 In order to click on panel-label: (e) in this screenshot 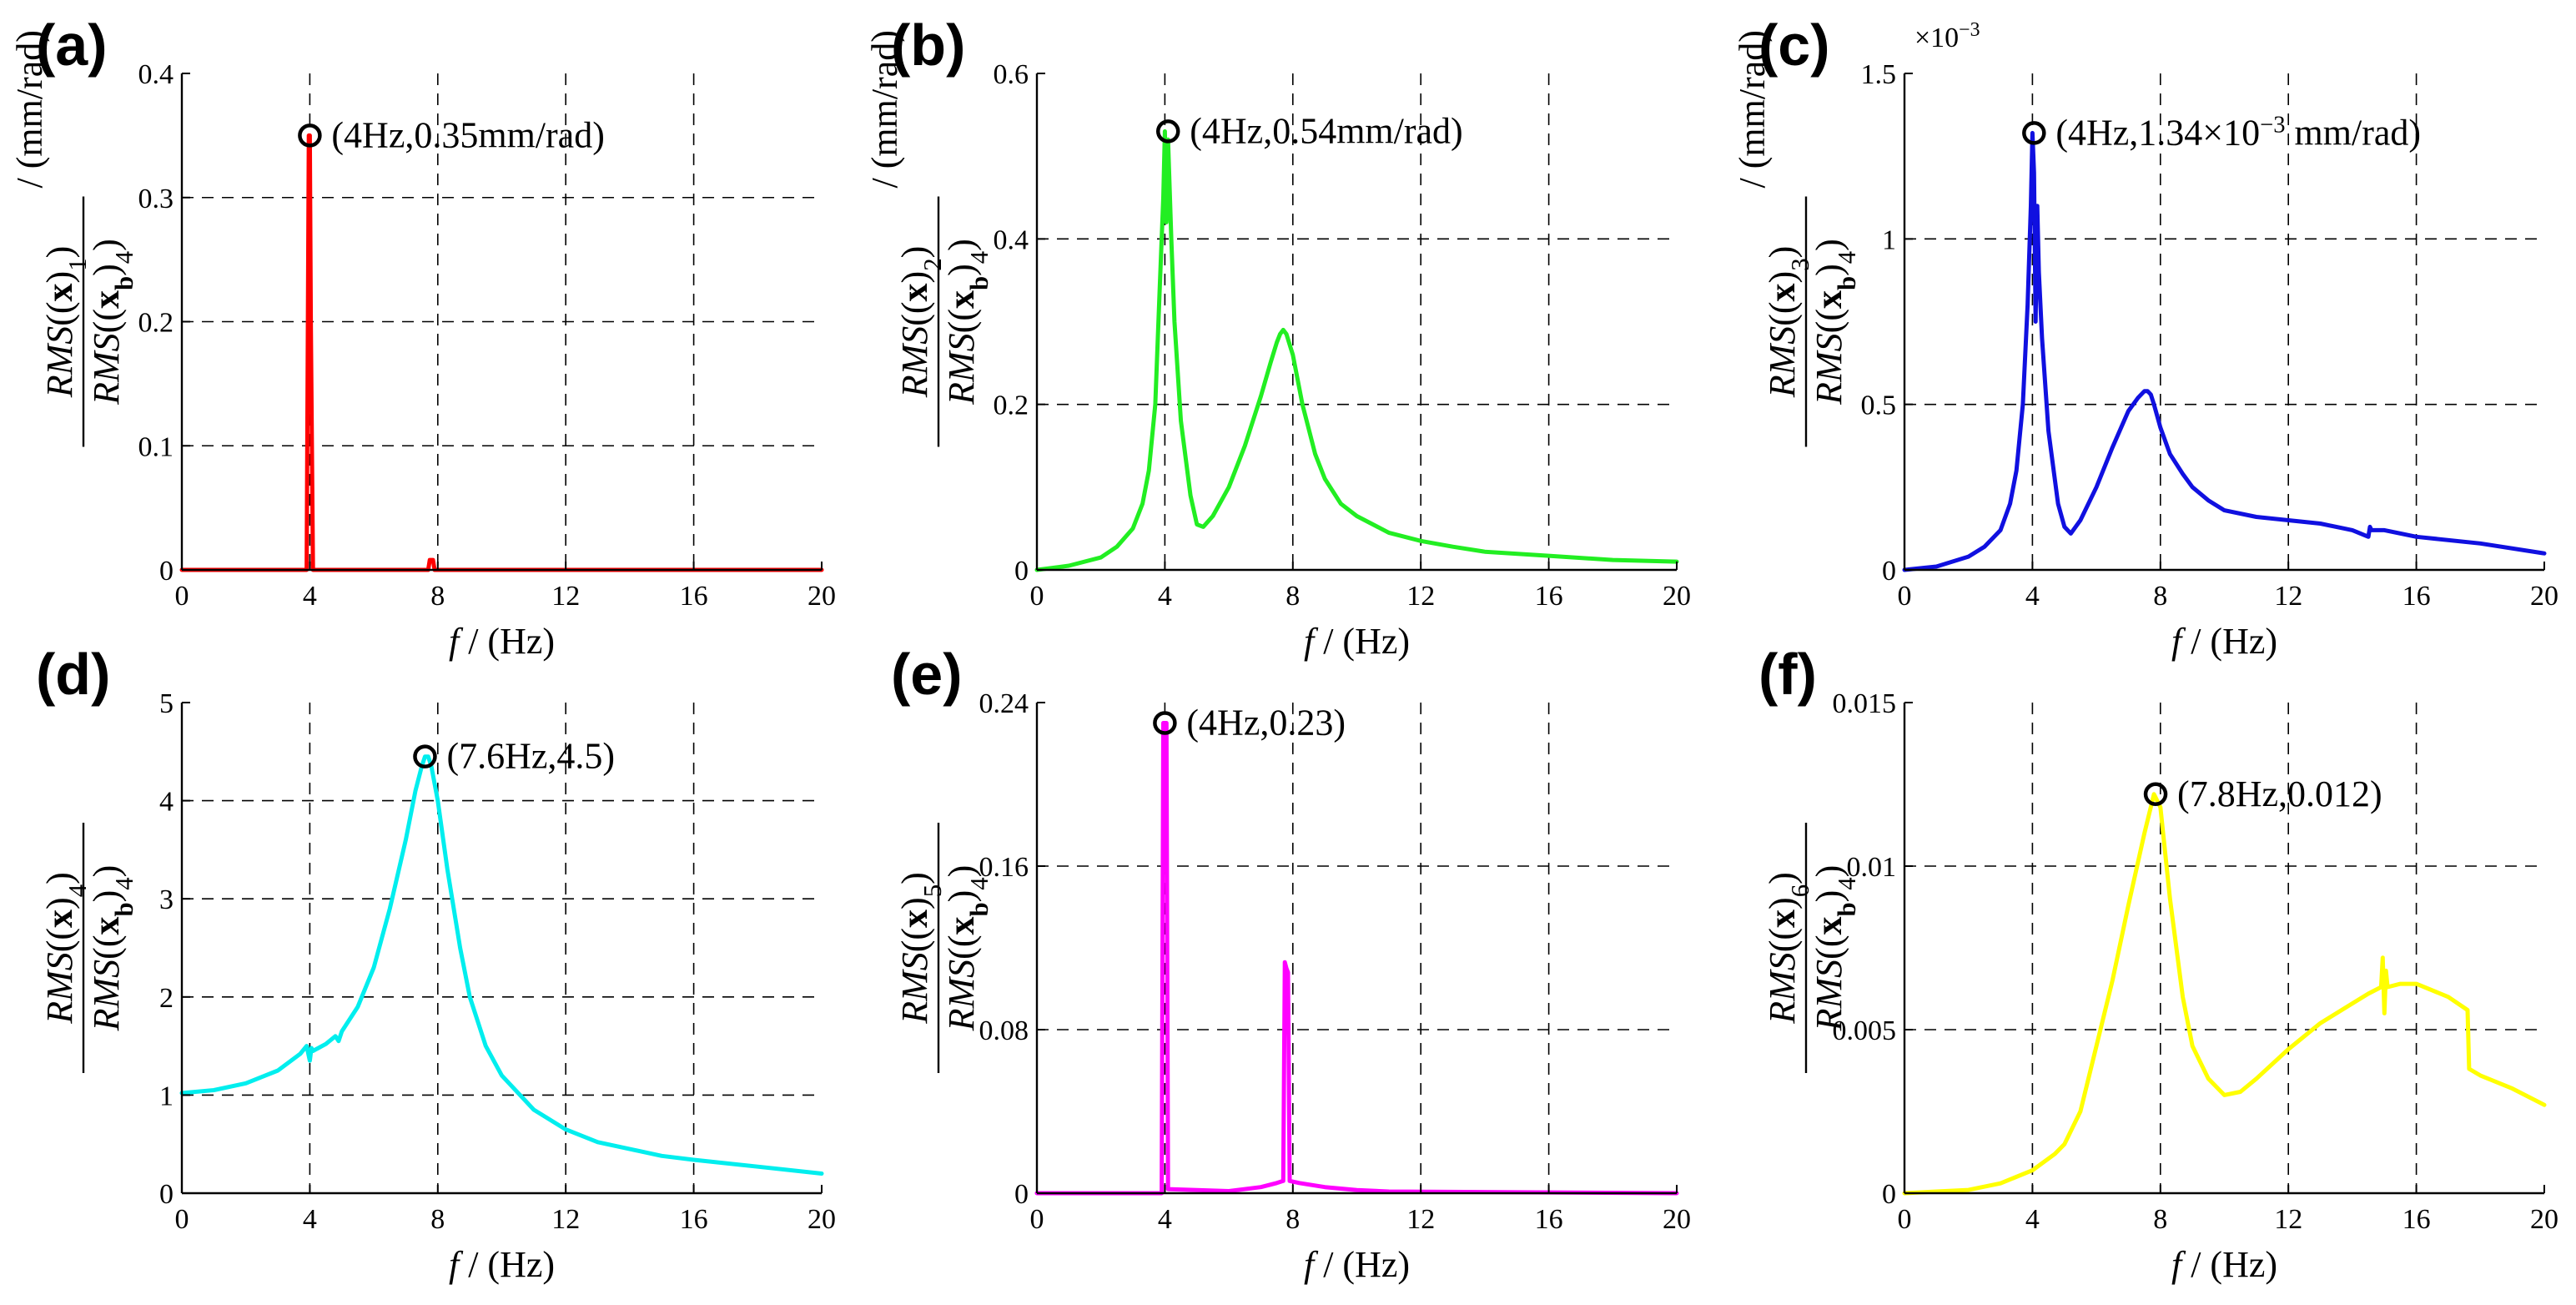, I will do `click(927, 674)`.